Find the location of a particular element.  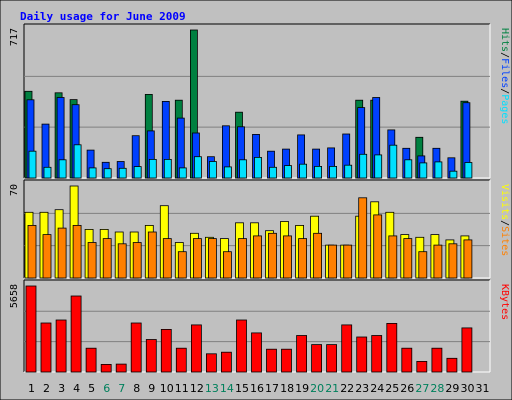

y-max-label: 717 is located at coordinates (14, 37).